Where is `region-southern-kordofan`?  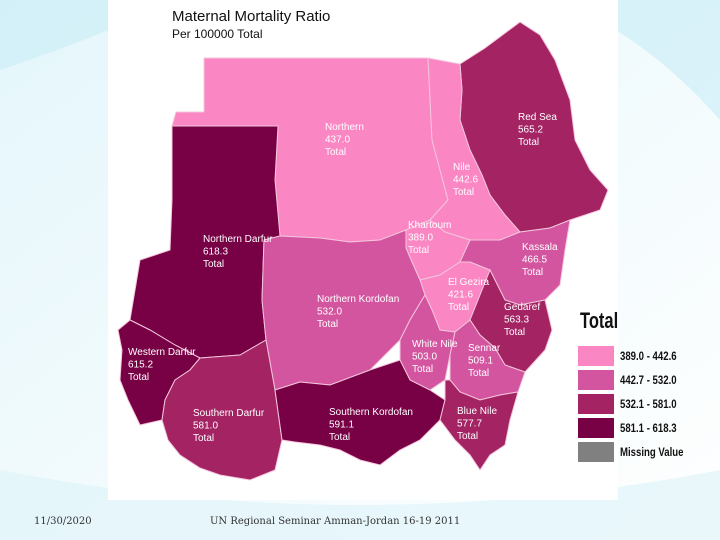
region-southern-kordofan is located at coordinates (360, 412).